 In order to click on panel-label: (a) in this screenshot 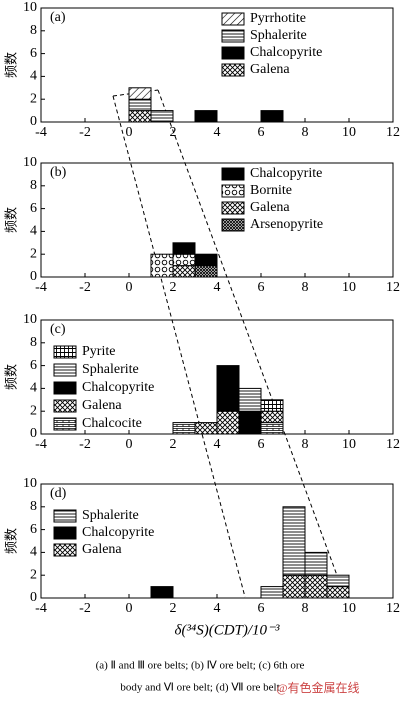, I will do `click(58, 17)`.